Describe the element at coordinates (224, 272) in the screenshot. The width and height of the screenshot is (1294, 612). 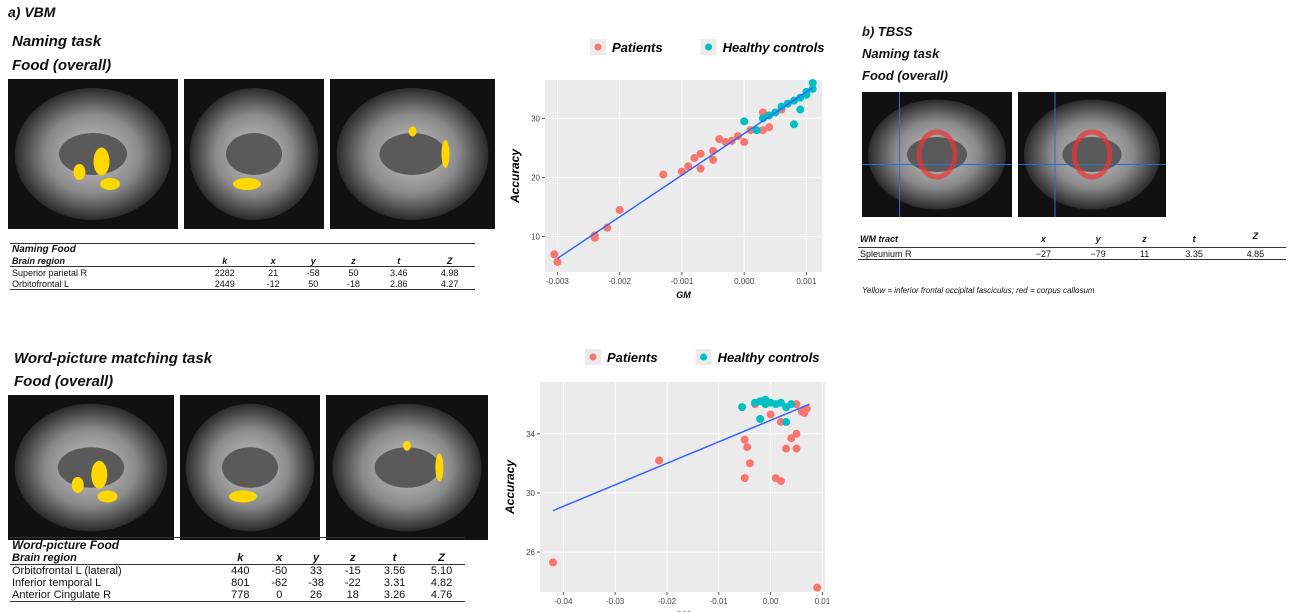
I see `table-cell: 2282` at that location.